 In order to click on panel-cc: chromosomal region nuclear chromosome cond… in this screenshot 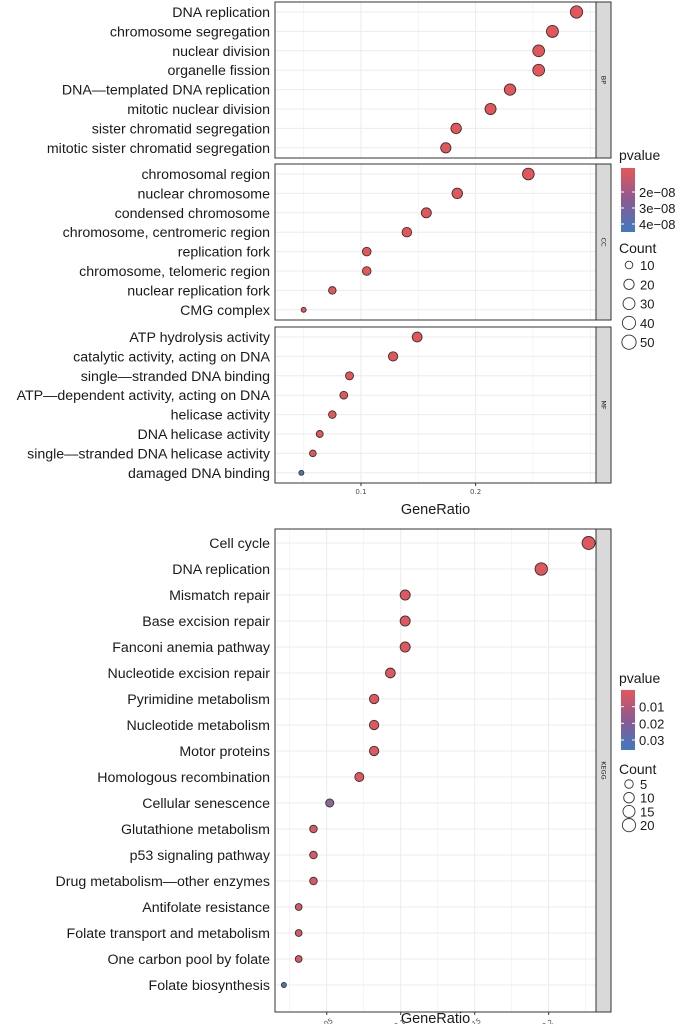, I will do `click(337, 242)`.